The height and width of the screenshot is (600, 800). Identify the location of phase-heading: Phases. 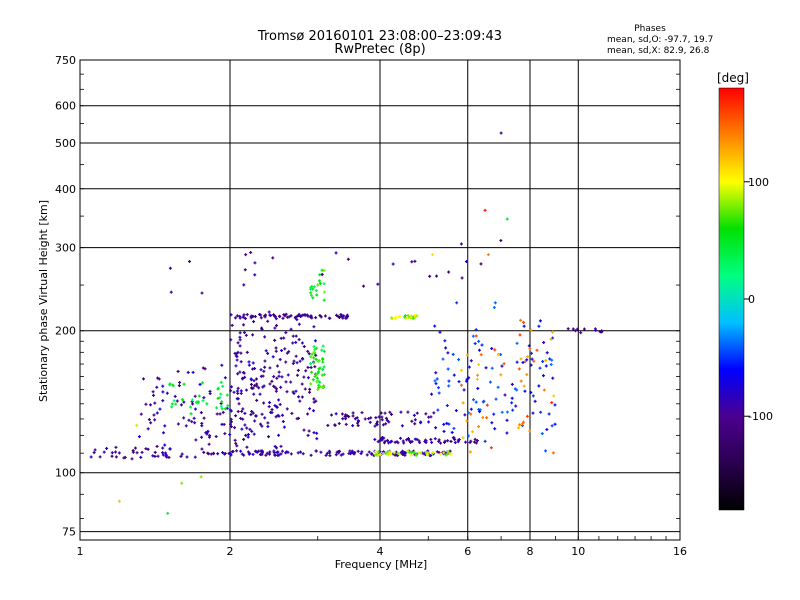
(650, 29).